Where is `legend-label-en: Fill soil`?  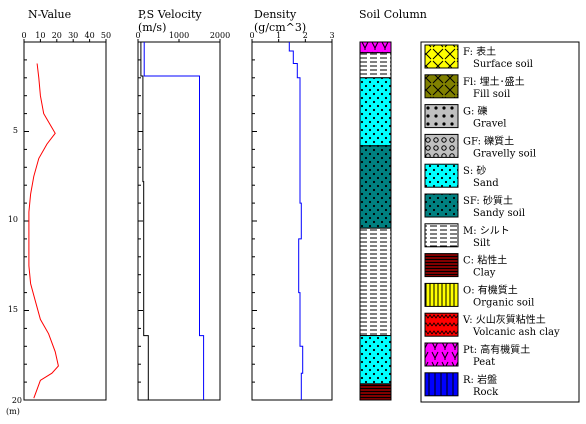
legend-label-en: Fill soil is located at coordinates (491, 94).